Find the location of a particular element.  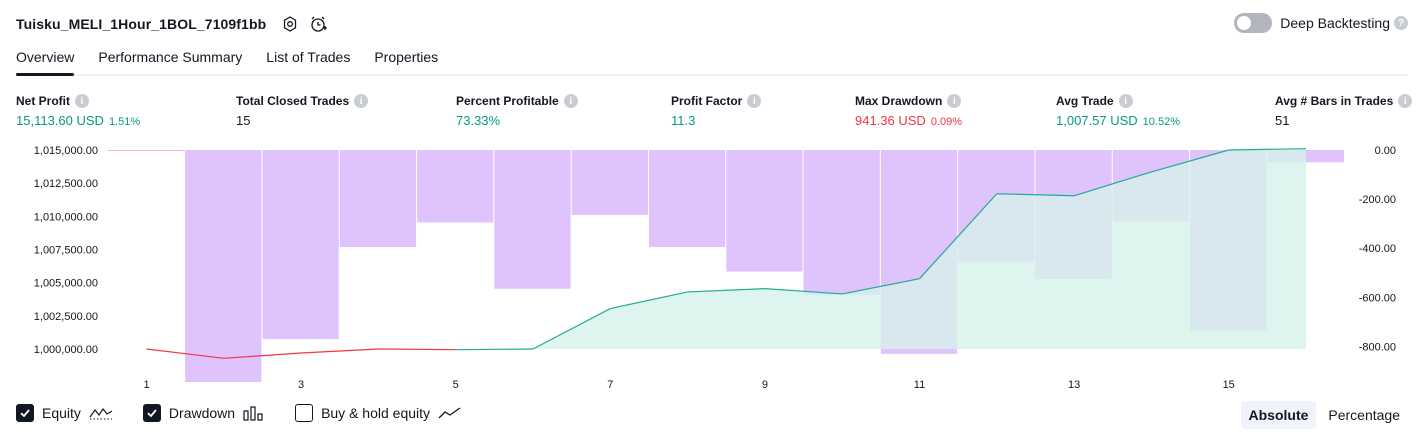

buy-hold-checkbox: Buy & hold equity is located at coordinates (378, 413).